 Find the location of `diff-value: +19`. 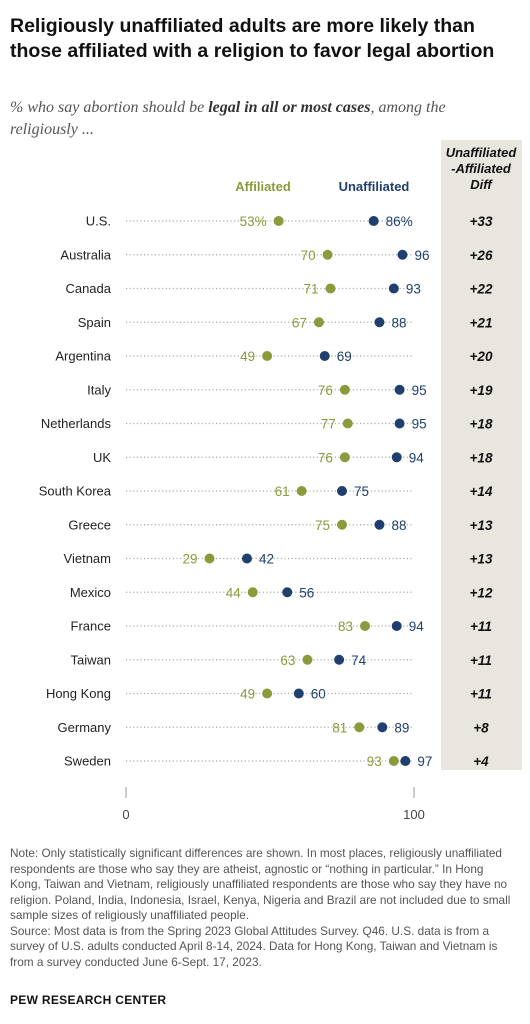

diff-value: +19 is located at coordinates (481, 390).